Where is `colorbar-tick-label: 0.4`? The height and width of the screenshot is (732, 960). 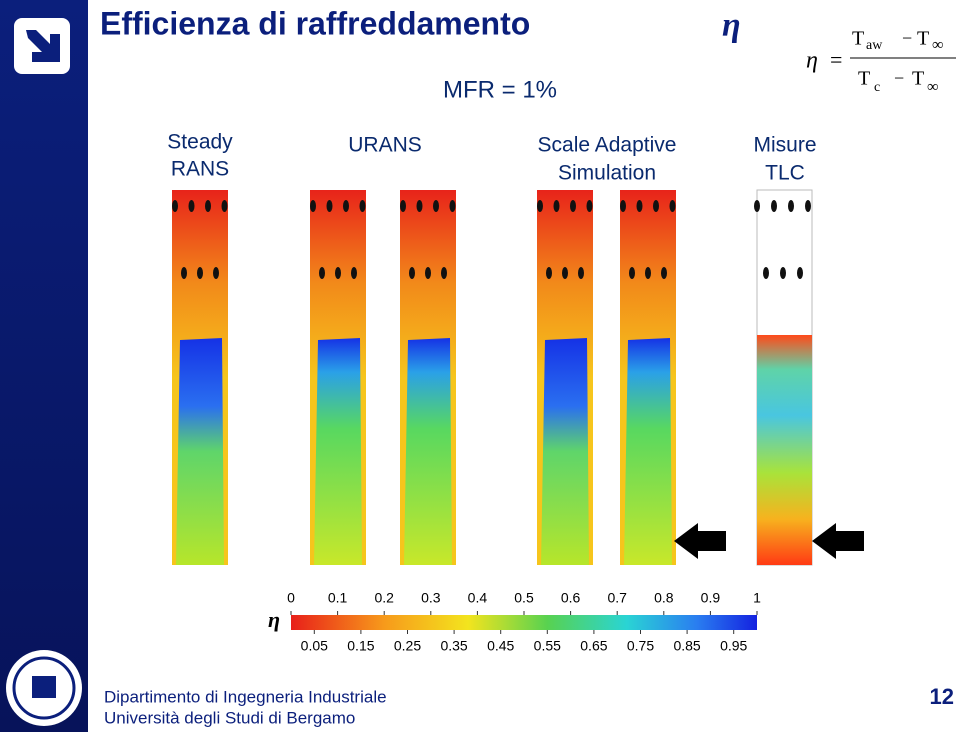 colorbar-tick-label: 0.4 is located at coordinates (478, 598).